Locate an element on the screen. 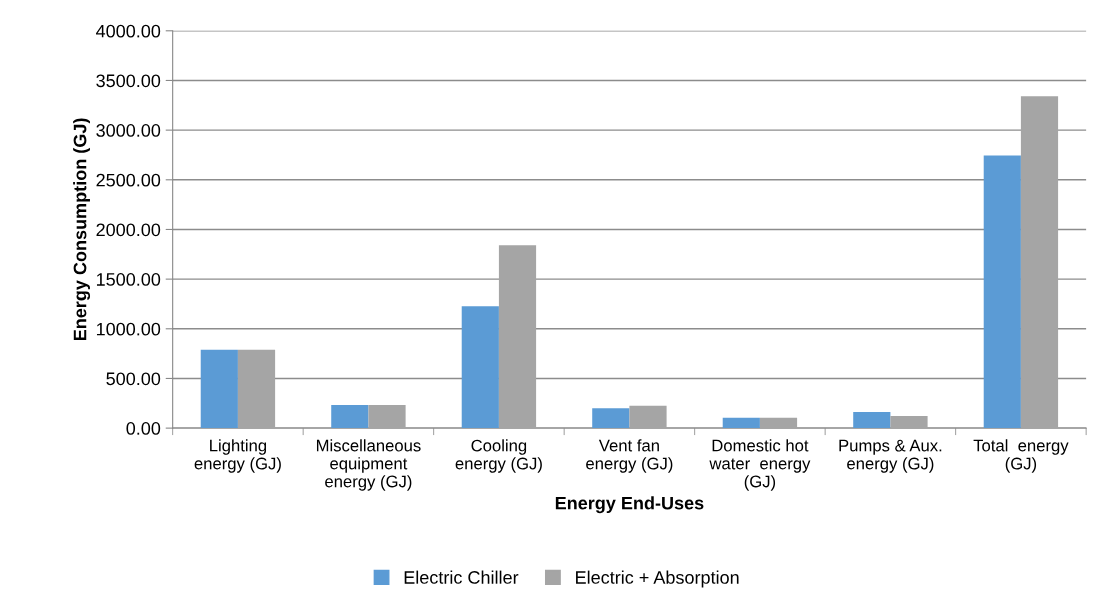  y-tick-label: 2000.00 is located at coordinates (128, 230).